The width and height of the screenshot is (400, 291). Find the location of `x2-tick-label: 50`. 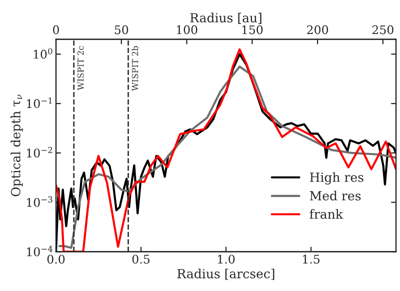

x2-tick-label: 50 is located at coordinates (121, 29).